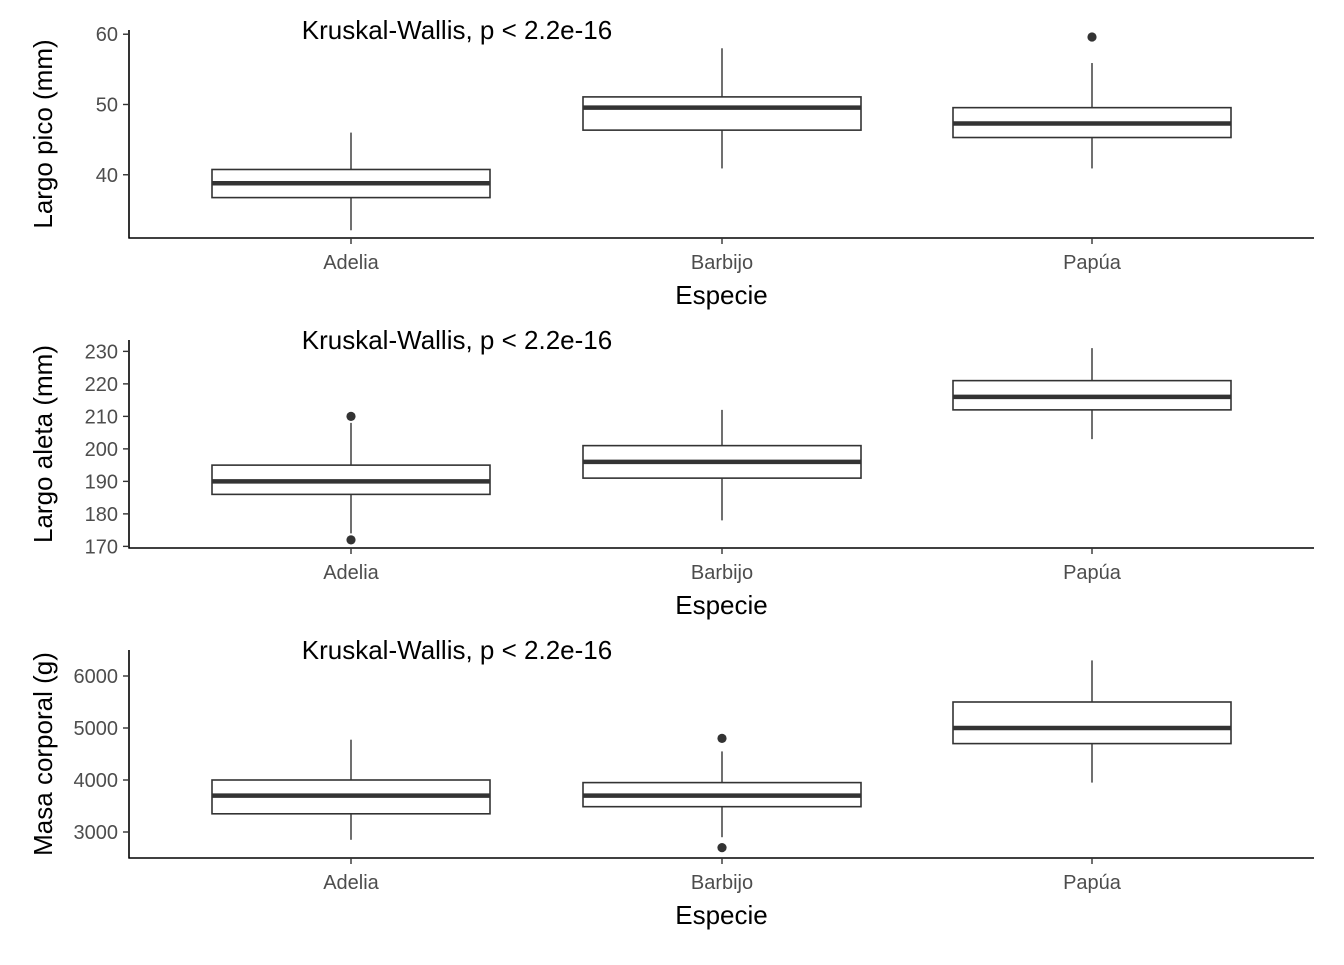 This screenshot has height=965, width=1344. I want to click on y-tick-label: 220, so click(101, 385).